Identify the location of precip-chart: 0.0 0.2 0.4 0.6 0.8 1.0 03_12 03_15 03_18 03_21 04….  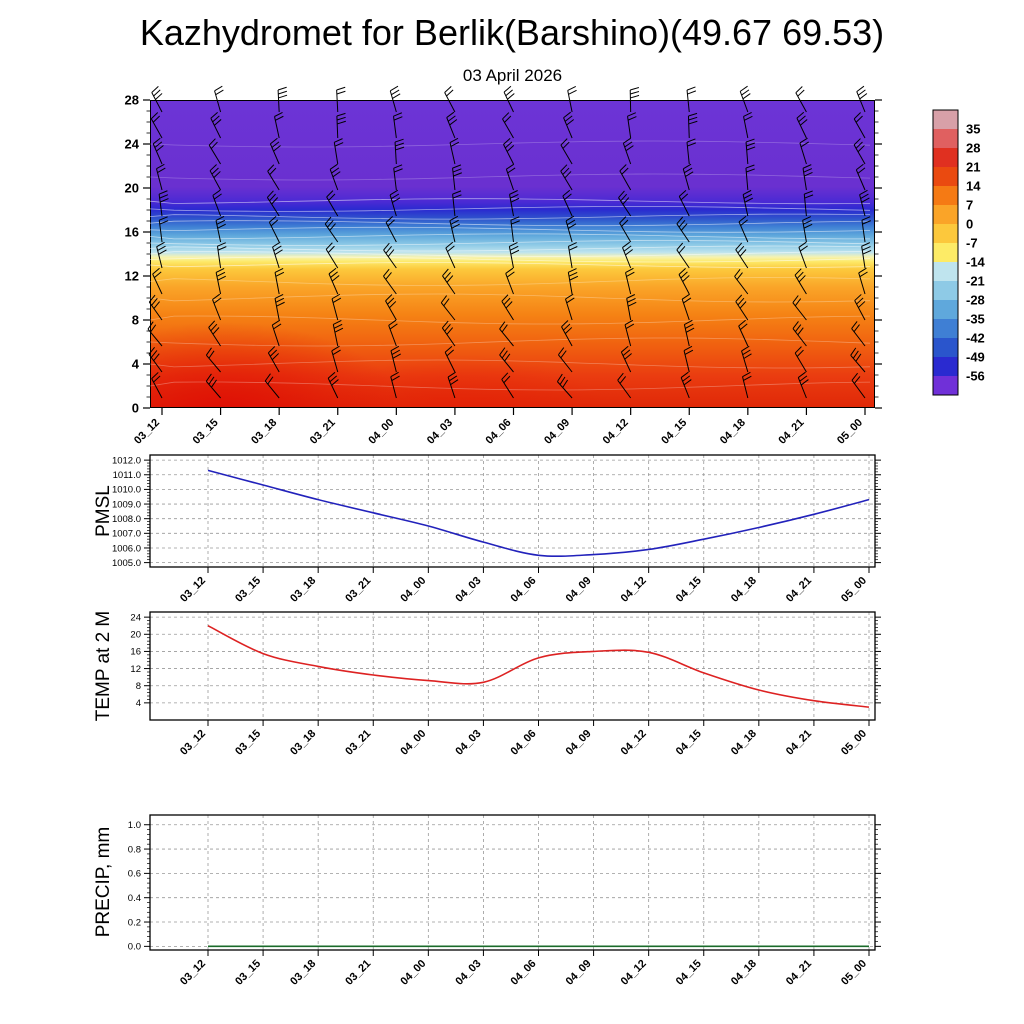
(504, 901).